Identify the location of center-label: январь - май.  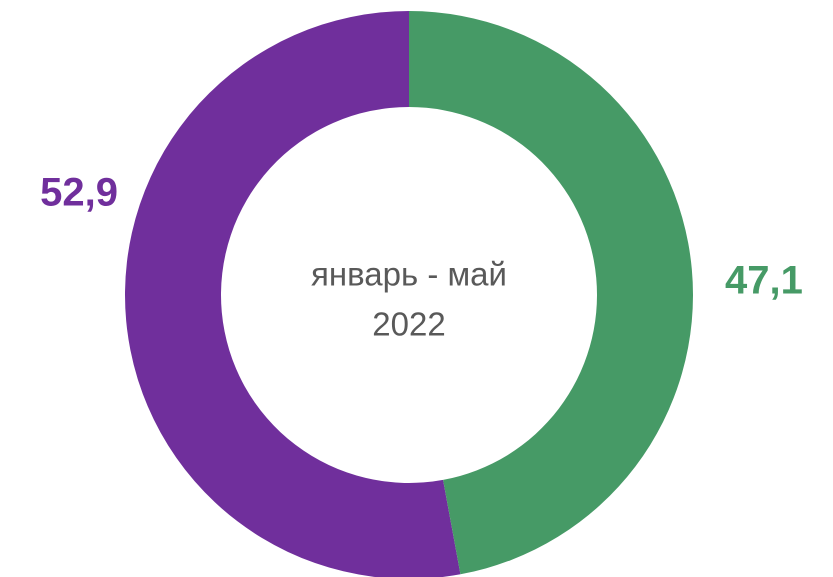
(409, 274).